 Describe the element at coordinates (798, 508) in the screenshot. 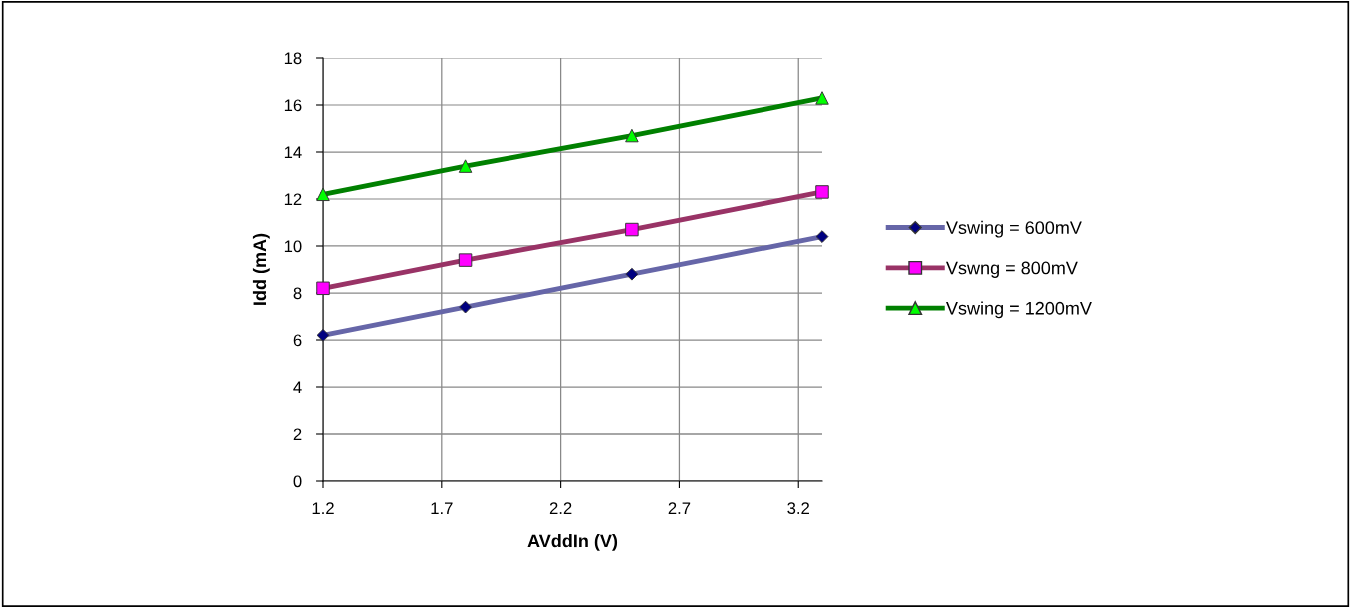

I see `x-tick-label: 3.2` at that location.